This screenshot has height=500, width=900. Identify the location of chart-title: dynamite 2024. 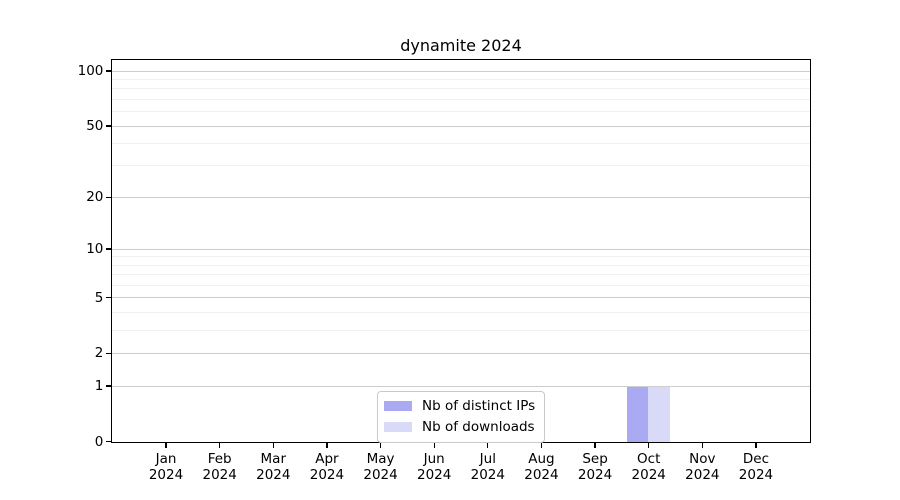
(461, 45).